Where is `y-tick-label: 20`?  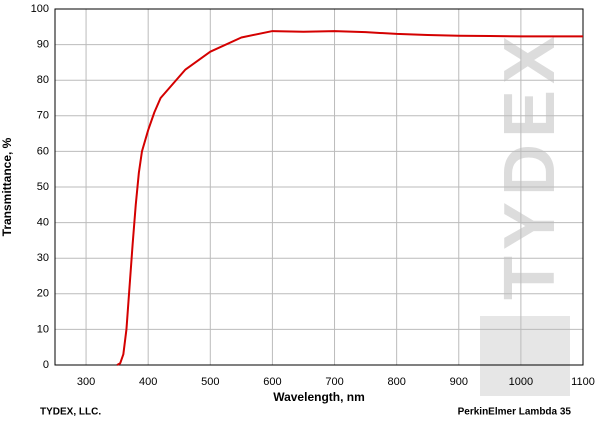 y-tick-label: 20 is located at coordinates (43, 294).